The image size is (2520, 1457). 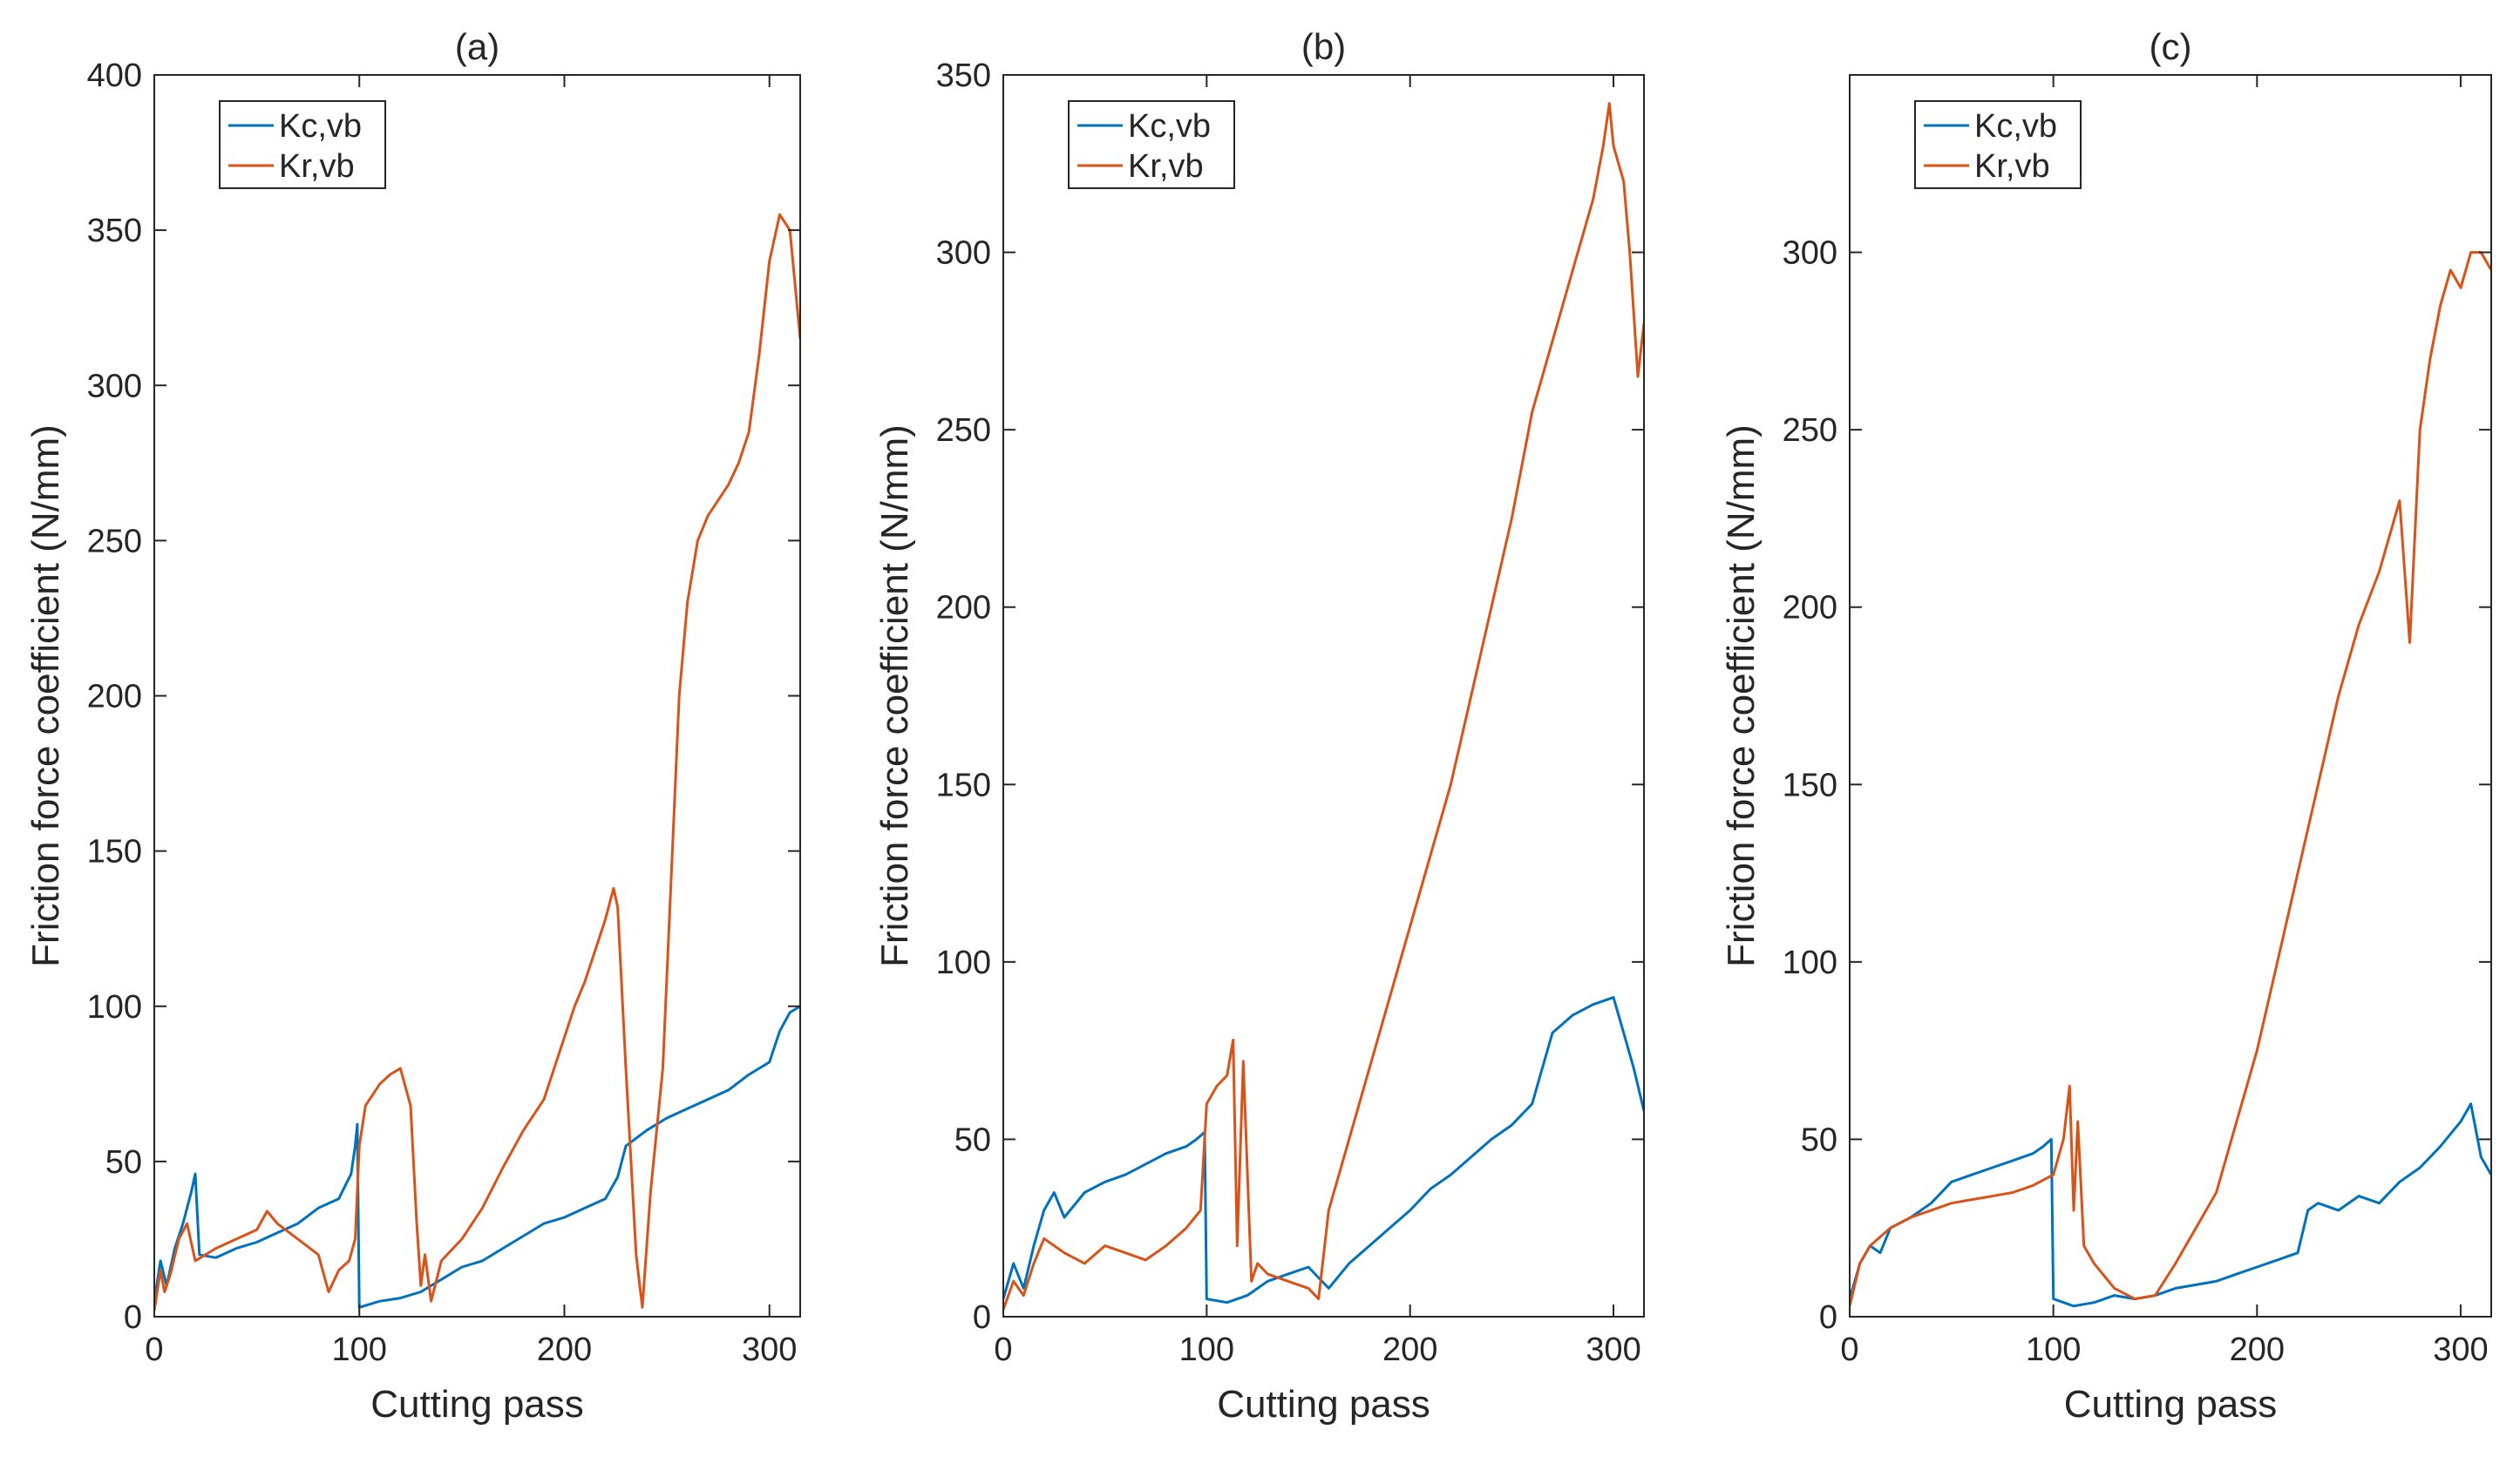 What do you see at coordinates (477, 46) in the screenshot?
I see `panel-title: (a)` at bounding box center [477, 46].